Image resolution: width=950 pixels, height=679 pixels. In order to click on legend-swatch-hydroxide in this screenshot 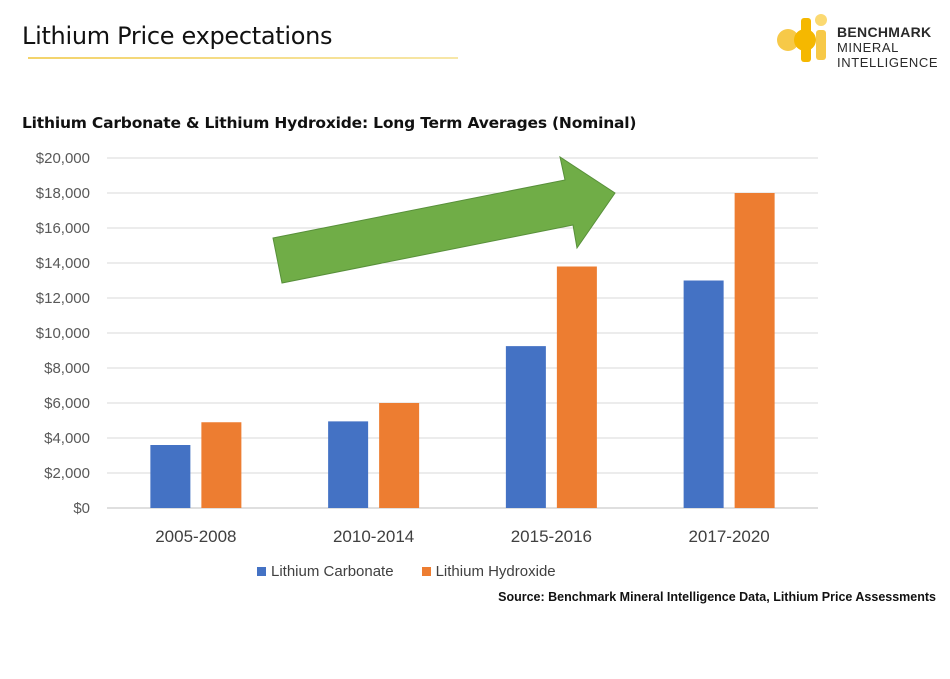, I will do `click(426, 571)`.